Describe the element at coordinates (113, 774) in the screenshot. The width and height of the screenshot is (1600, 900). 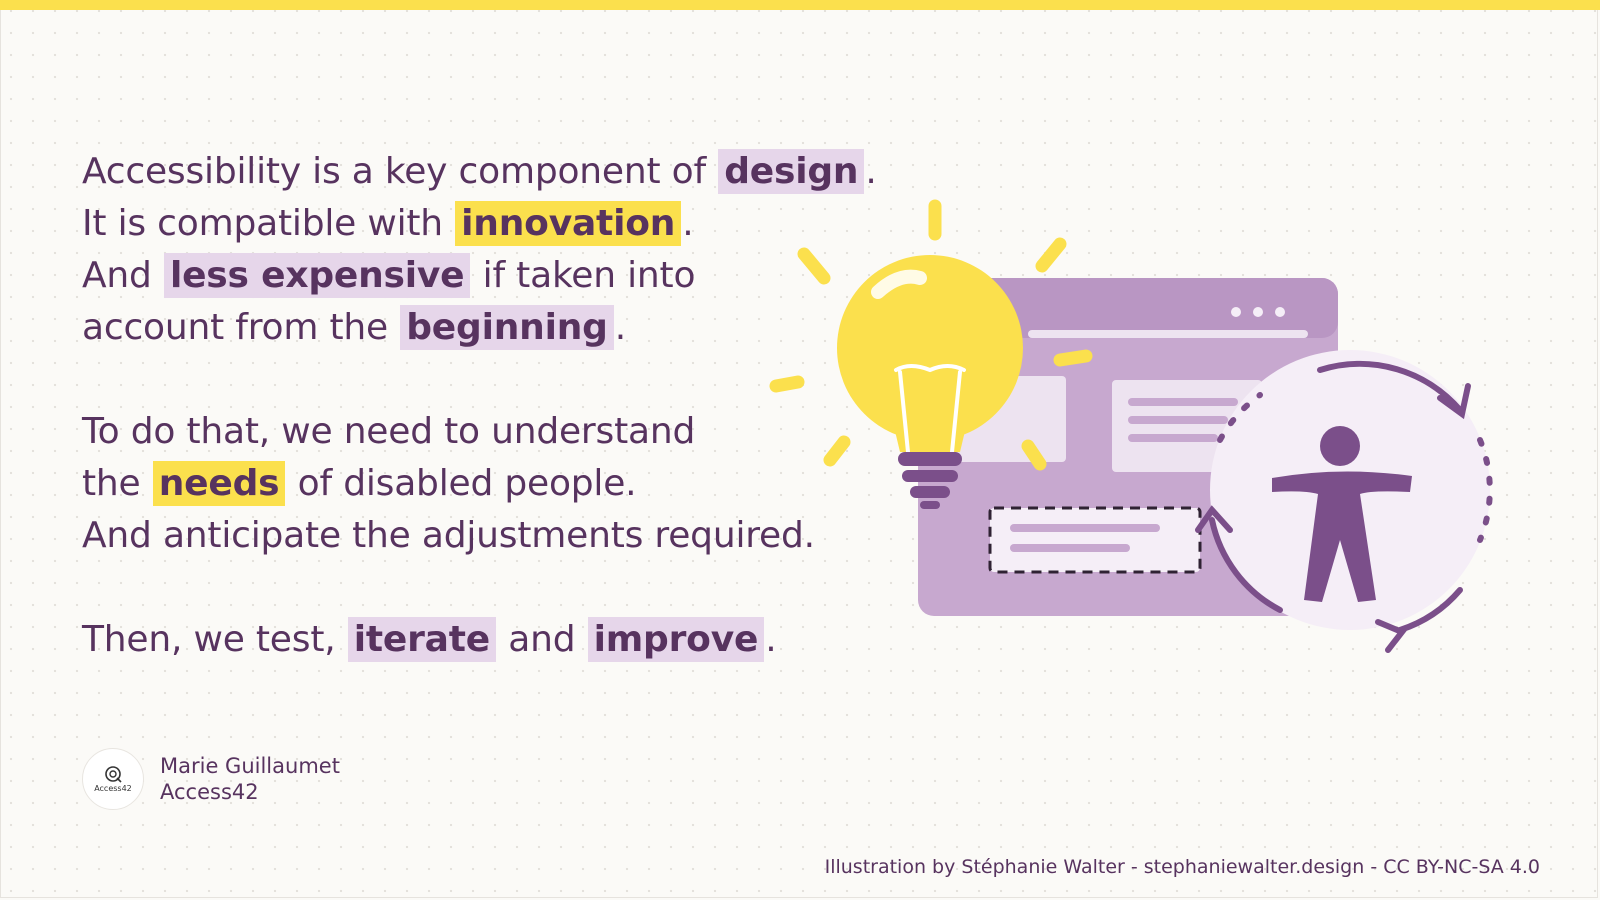
I see `logo-mark` at that location.